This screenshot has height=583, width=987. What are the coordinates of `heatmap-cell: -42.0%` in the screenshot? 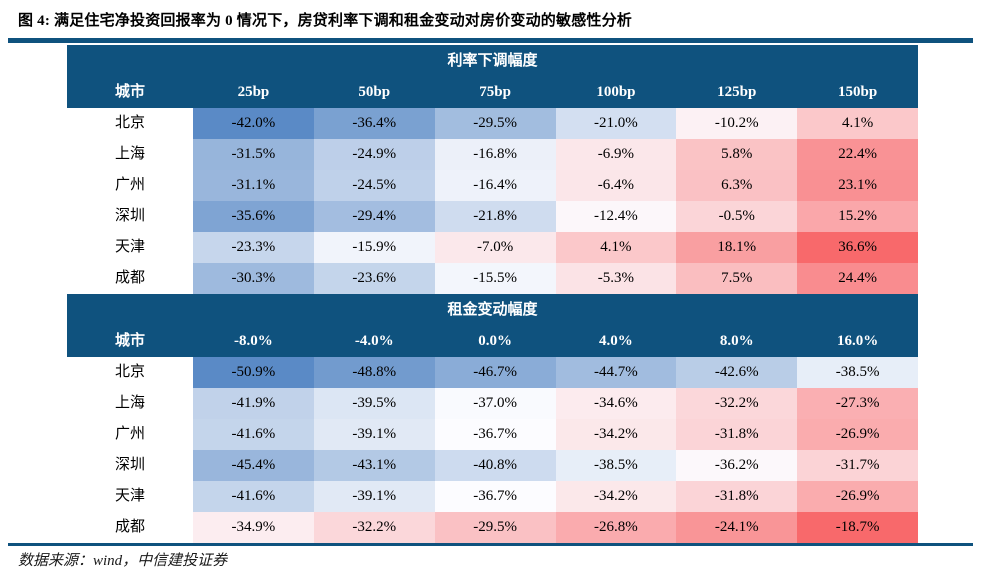 It's located at (253, 123).